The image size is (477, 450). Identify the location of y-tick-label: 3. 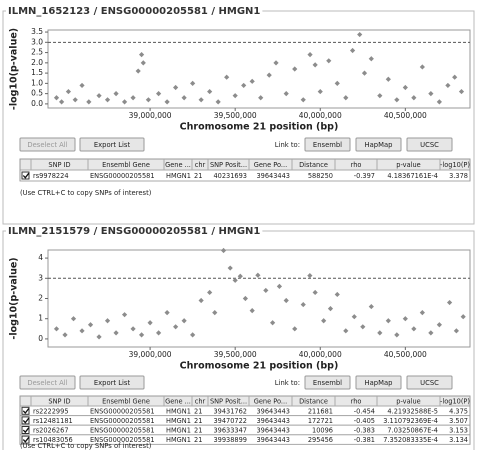
(40, 277).